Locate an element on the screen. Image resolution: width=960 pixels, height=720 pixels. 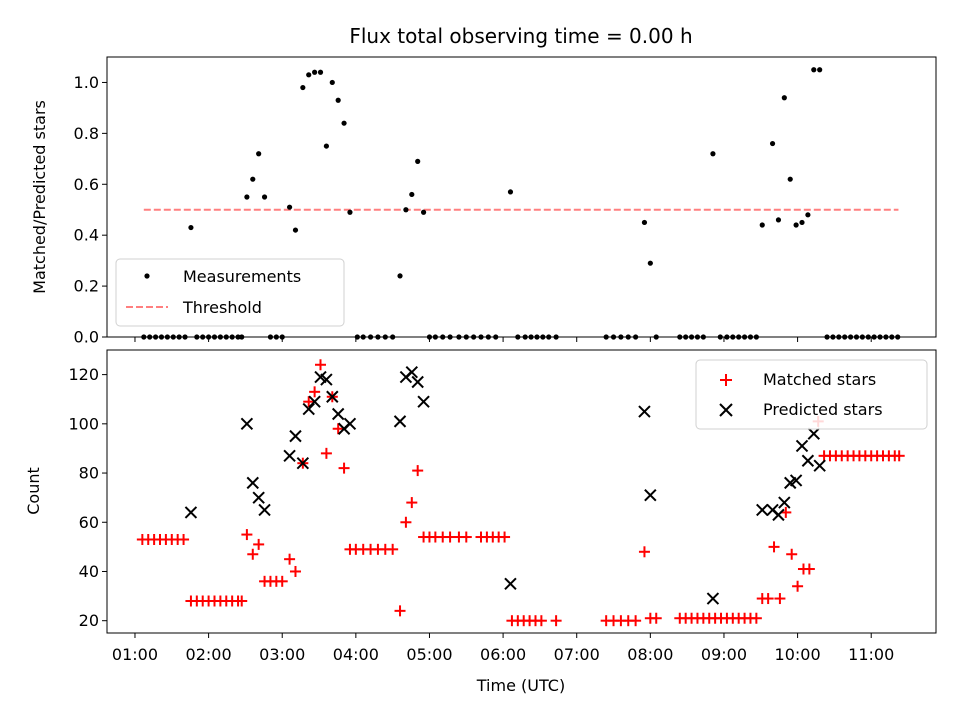
x-tick-label: 01:00 is located at coordinates (135, 654).